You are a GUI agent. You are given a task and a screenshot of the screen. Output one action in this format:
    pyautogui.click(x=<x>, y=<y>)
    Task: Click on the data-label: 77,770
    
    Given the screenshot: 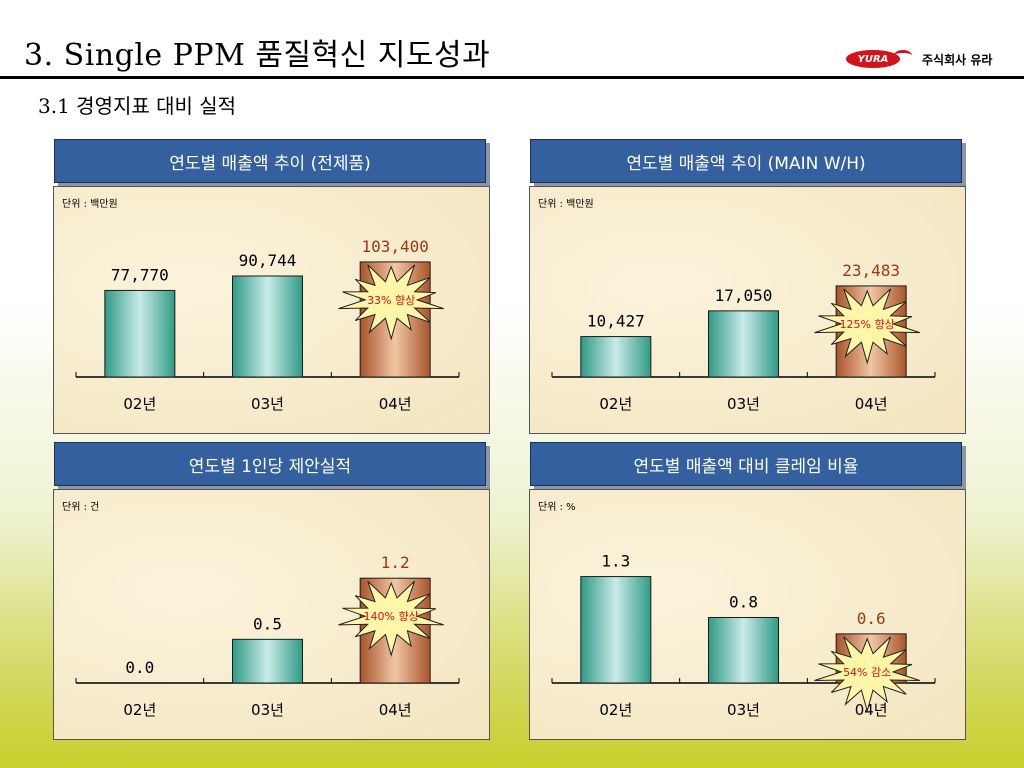 What is the action you would take?
    pyautogui.click(x=140, y=274)
    